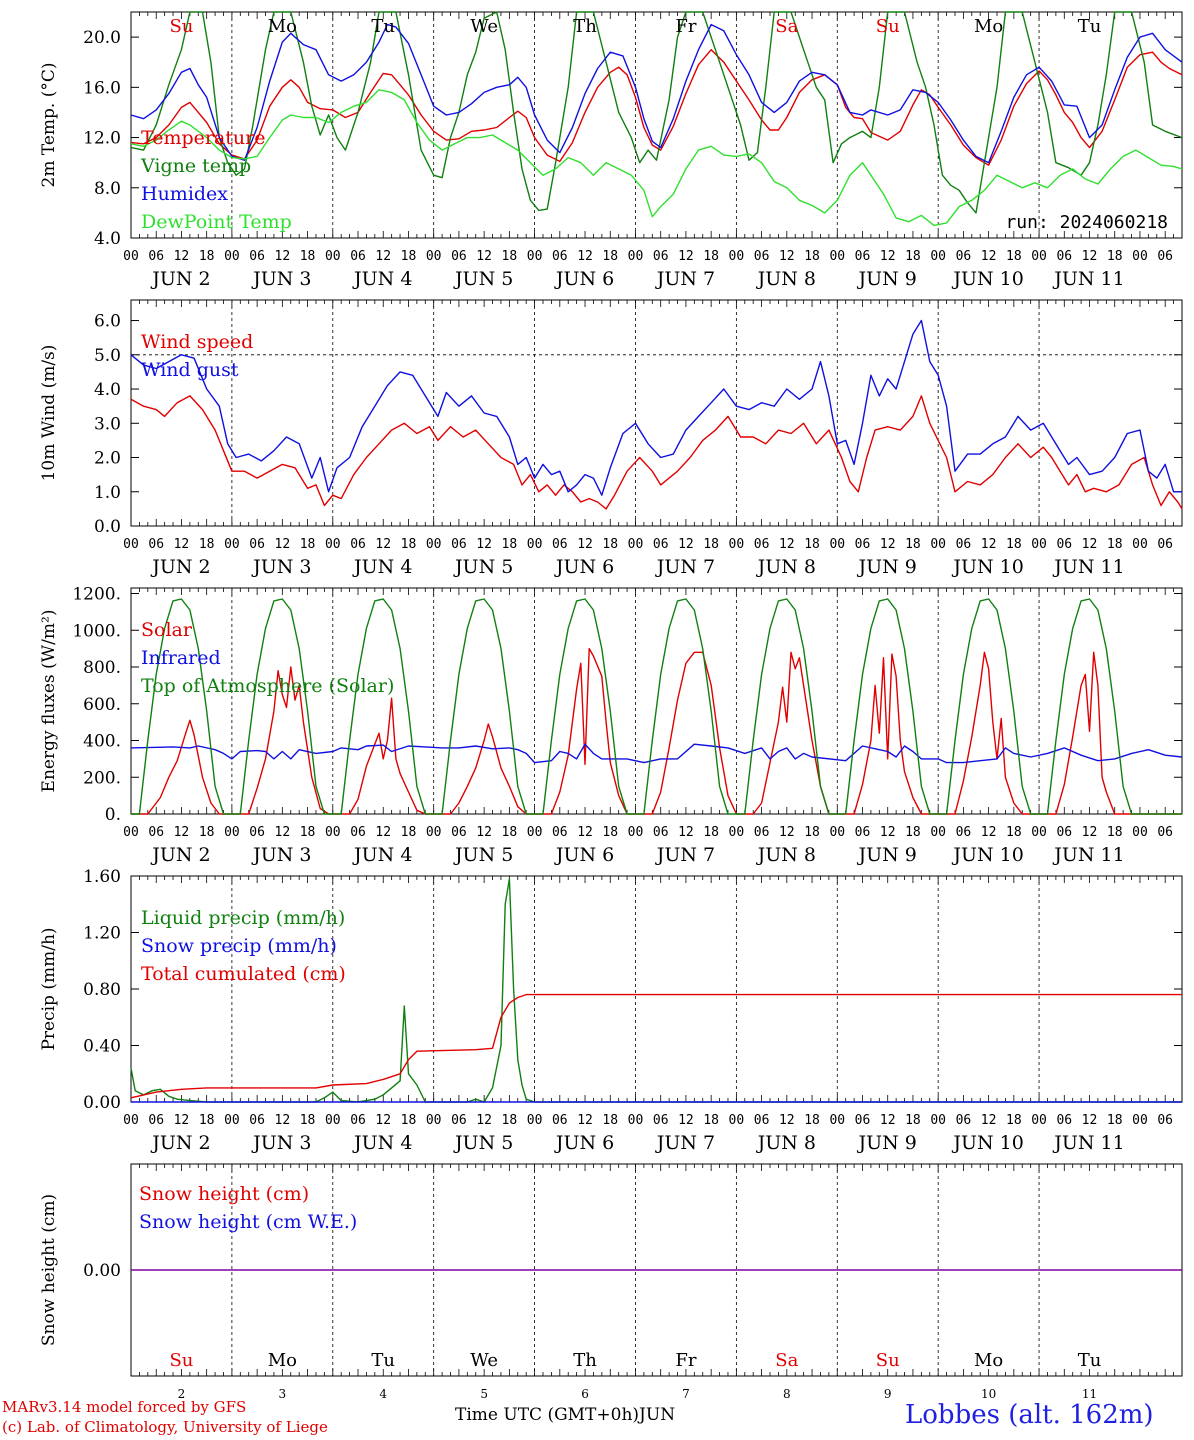 The image size is (1194, 1440). Describe the element at coordinates (685, 1143) in the screenshot. I see `date-label: JUN 7` at that location.